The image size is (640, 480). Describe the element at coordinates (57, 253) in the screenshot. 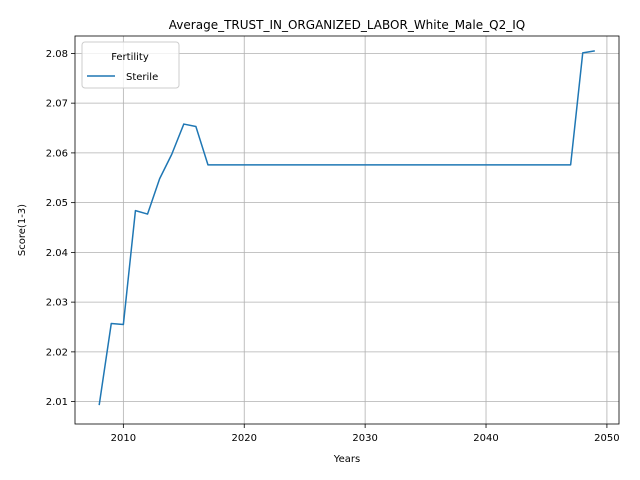

I see `y-tick-label: 2.04` at that location.